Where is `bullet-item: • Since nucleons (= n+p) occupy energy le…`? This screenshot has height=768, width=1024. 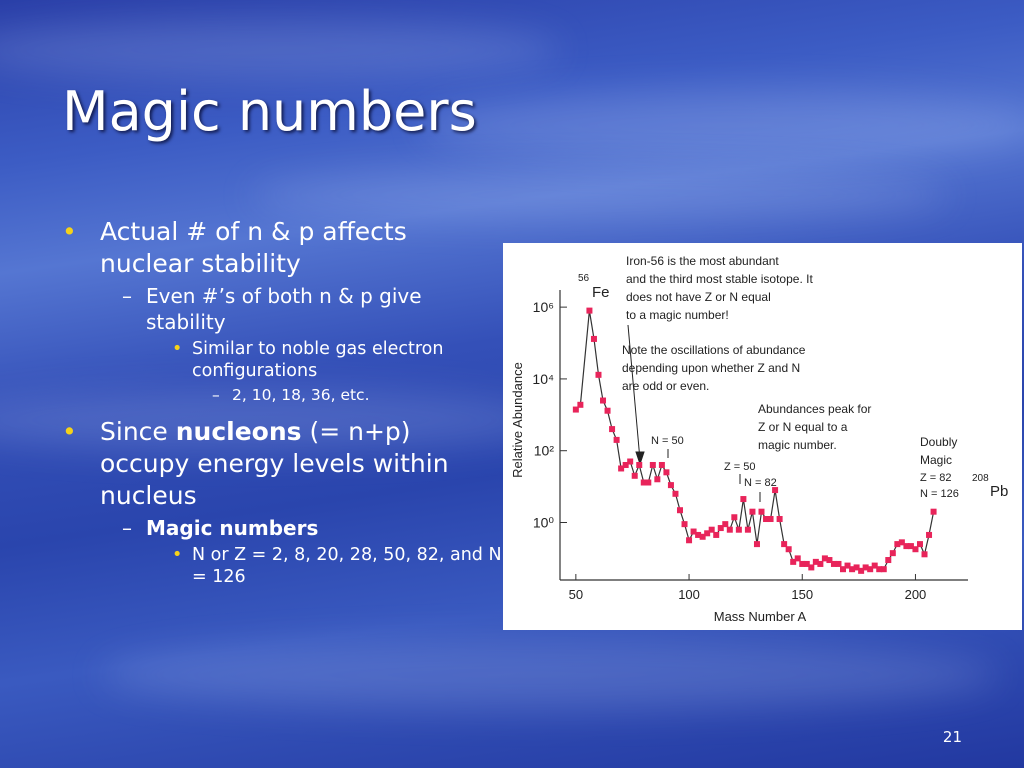
bullet-item: • Since nucleons (= n+p) occupy energy le… is located at coordinates (282, 502).